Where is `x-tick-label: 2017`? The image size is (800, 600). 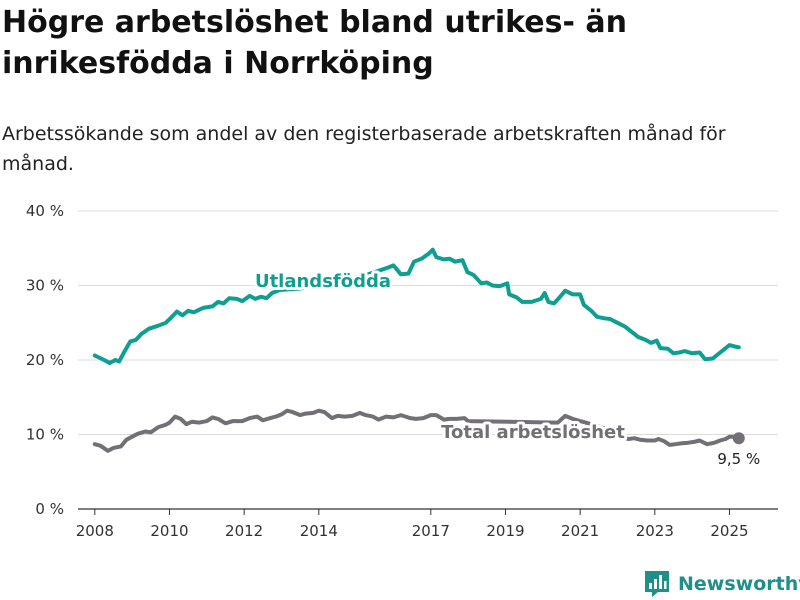 x-tick-label: 2017 is located at coordinates (431, 531).